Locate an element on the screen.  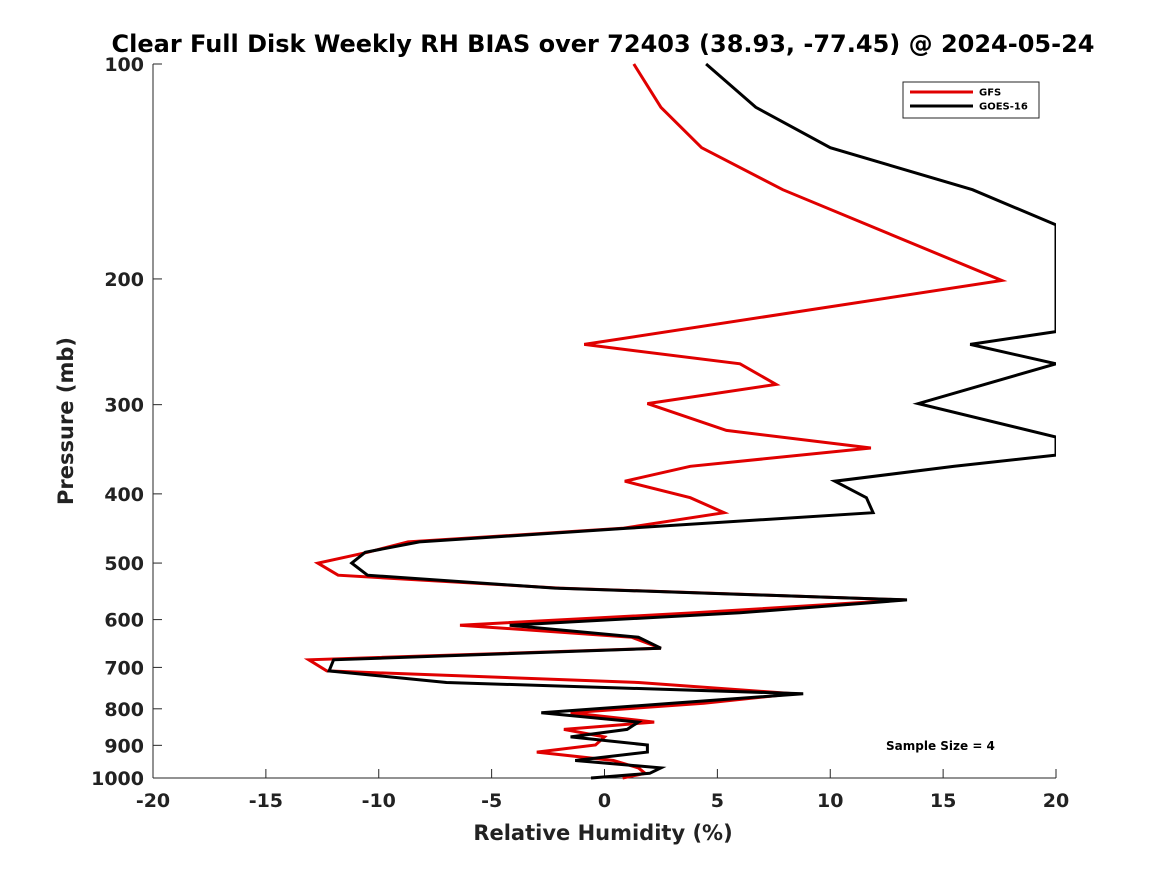
x-tick-label: 15 is located at coordinates (943, 801).